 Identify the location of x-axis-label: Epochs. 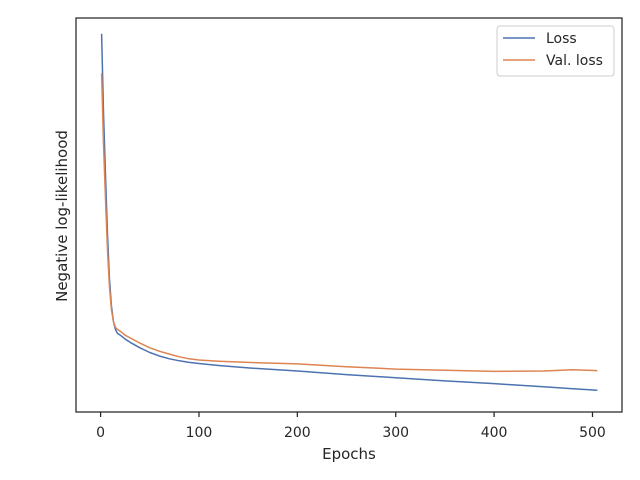
(349, 454).